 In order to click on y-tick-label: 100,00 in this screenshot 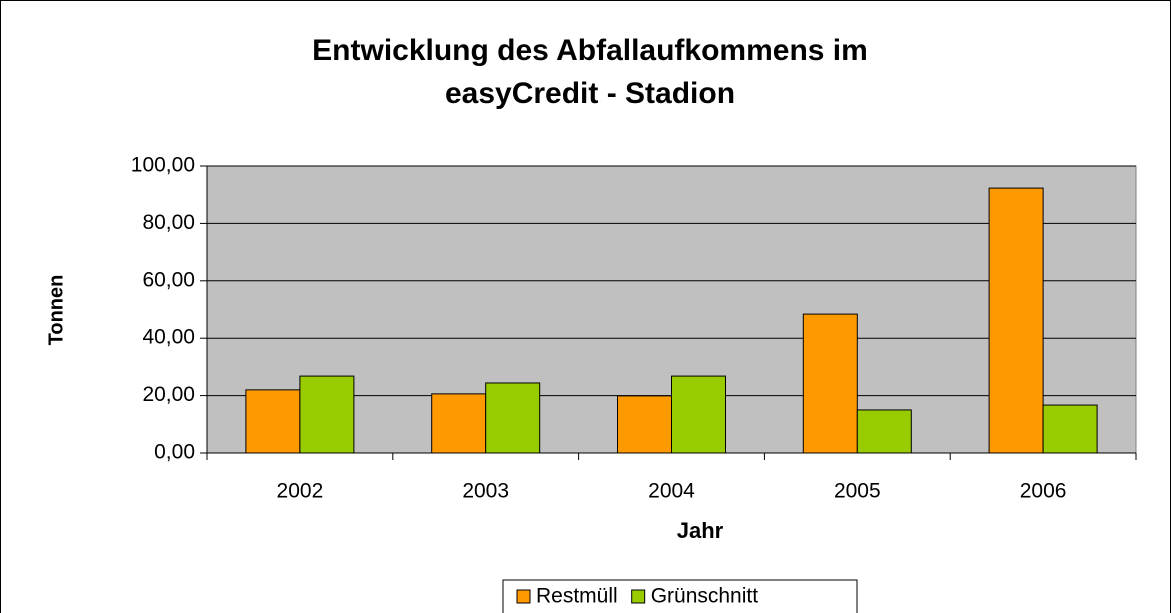, I will do `click(163, 165)`.